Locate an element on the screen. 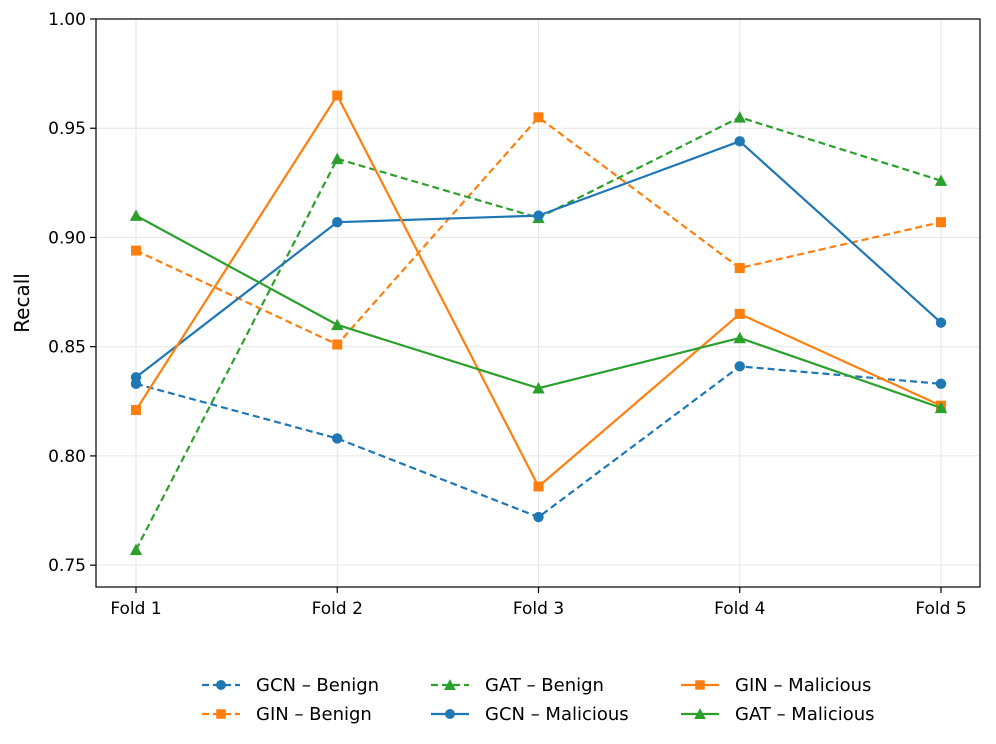 This screenshot has width=996, height=744. x-tick-label: Fold 5 is located at coordinates (940, 609).